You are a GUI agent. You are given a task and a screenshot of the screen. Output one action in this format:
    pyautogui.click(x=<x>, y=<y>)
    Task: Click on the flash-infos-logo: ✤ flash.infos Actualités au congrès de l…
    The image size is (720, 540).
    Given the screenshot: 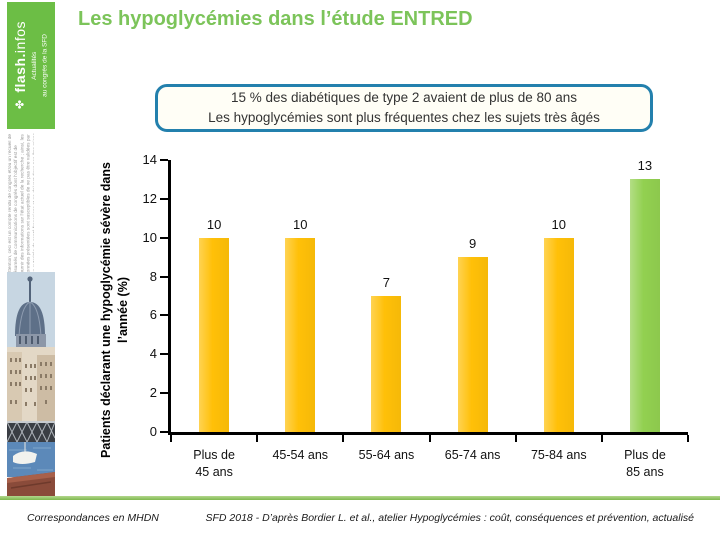 What is the action you would take?
    pyautogui.click(x=31, y=65)
    